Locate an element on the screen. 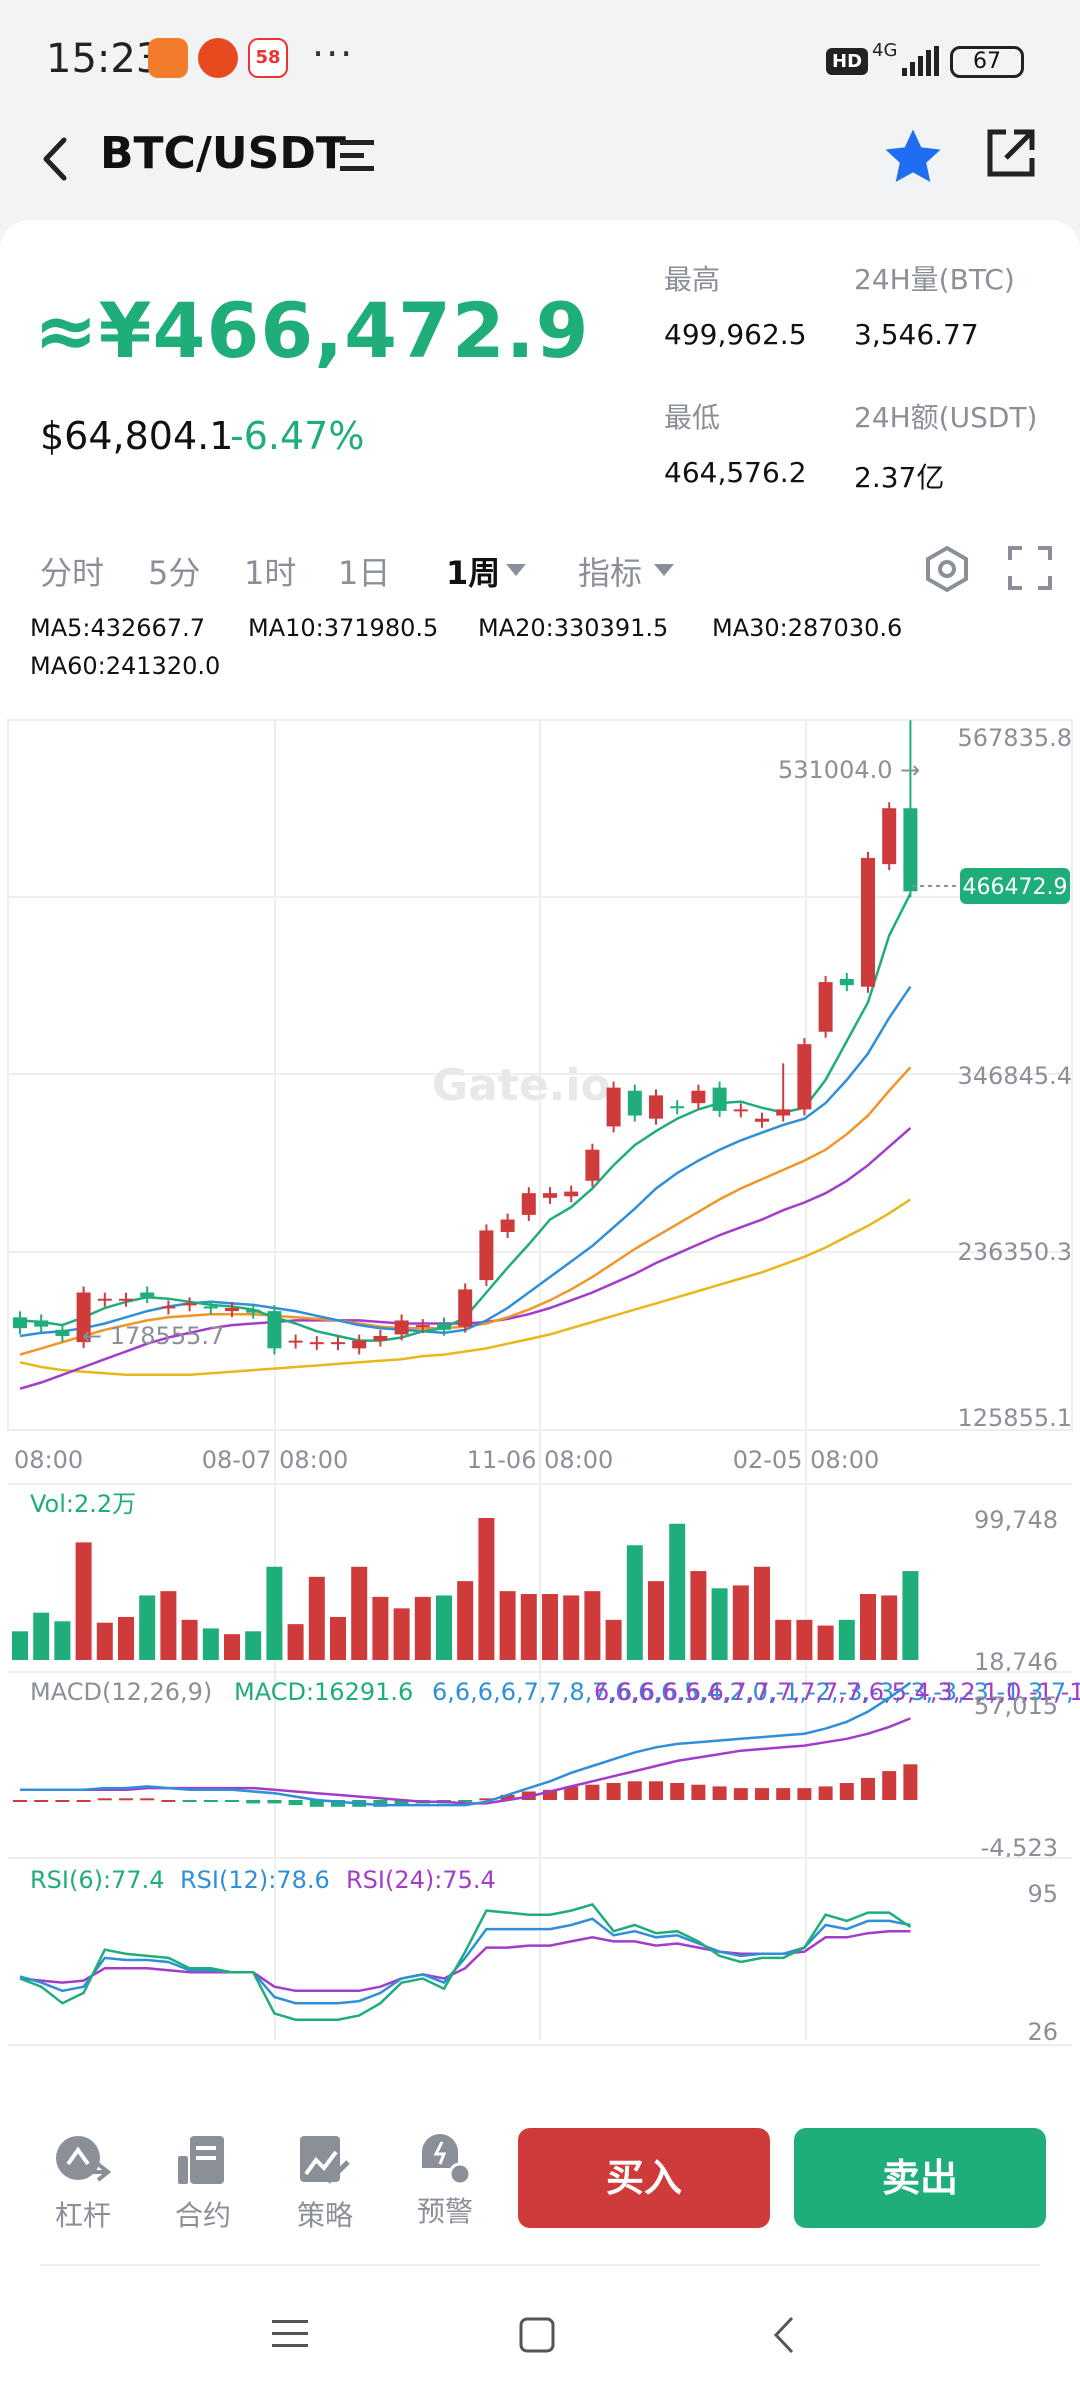  divider is located at coordinates (540, 2265).